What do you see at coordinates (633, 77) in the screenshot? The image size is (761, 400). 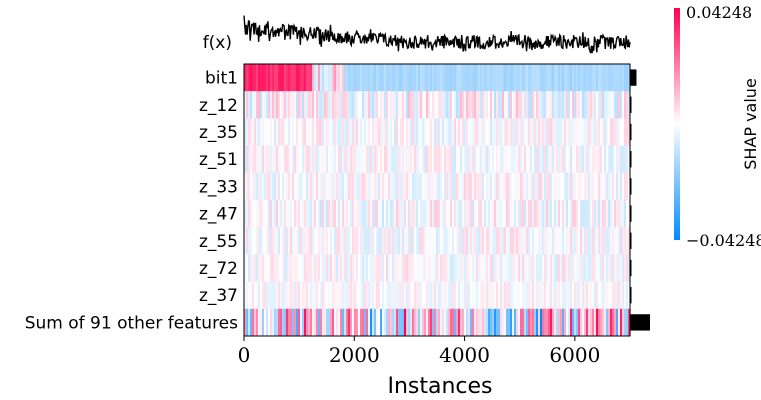 I see `importance-bar` at bounding box center [633, 77].